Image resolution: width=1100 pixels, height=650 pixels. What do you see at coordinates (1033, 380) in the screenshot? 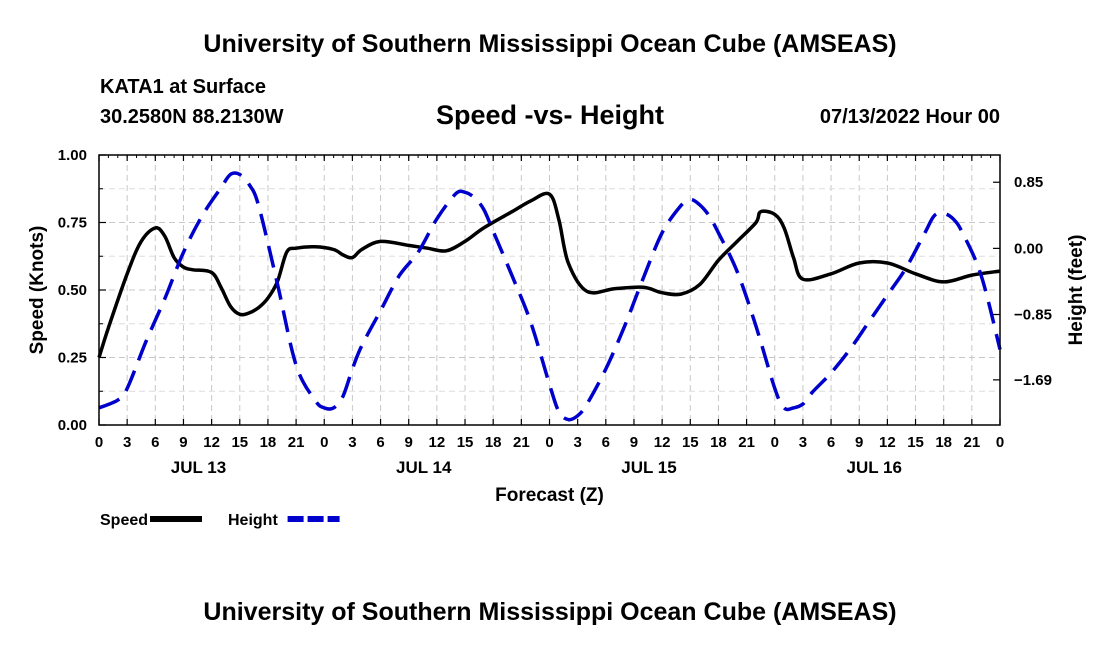
I see `y2-tick-label: −1.69` at bounding box center [1033, 380].